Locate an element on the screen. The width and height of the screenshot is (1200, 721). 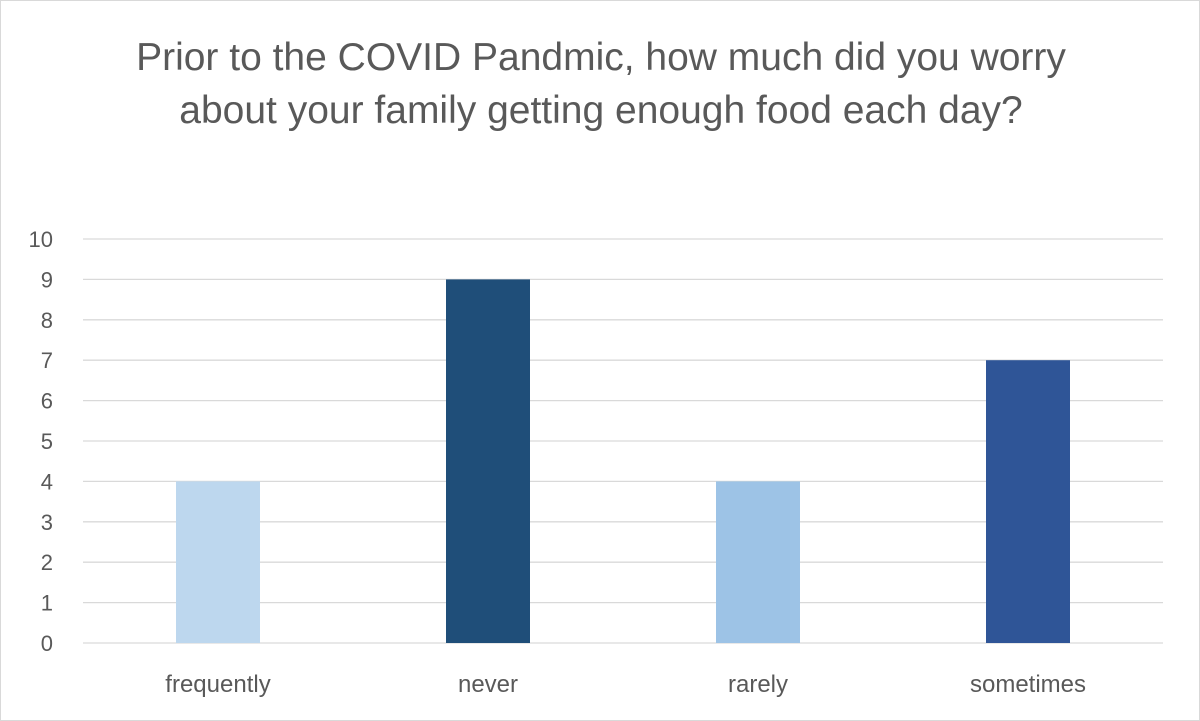
x-category-label-never: never is located at coordinates (488, 684).